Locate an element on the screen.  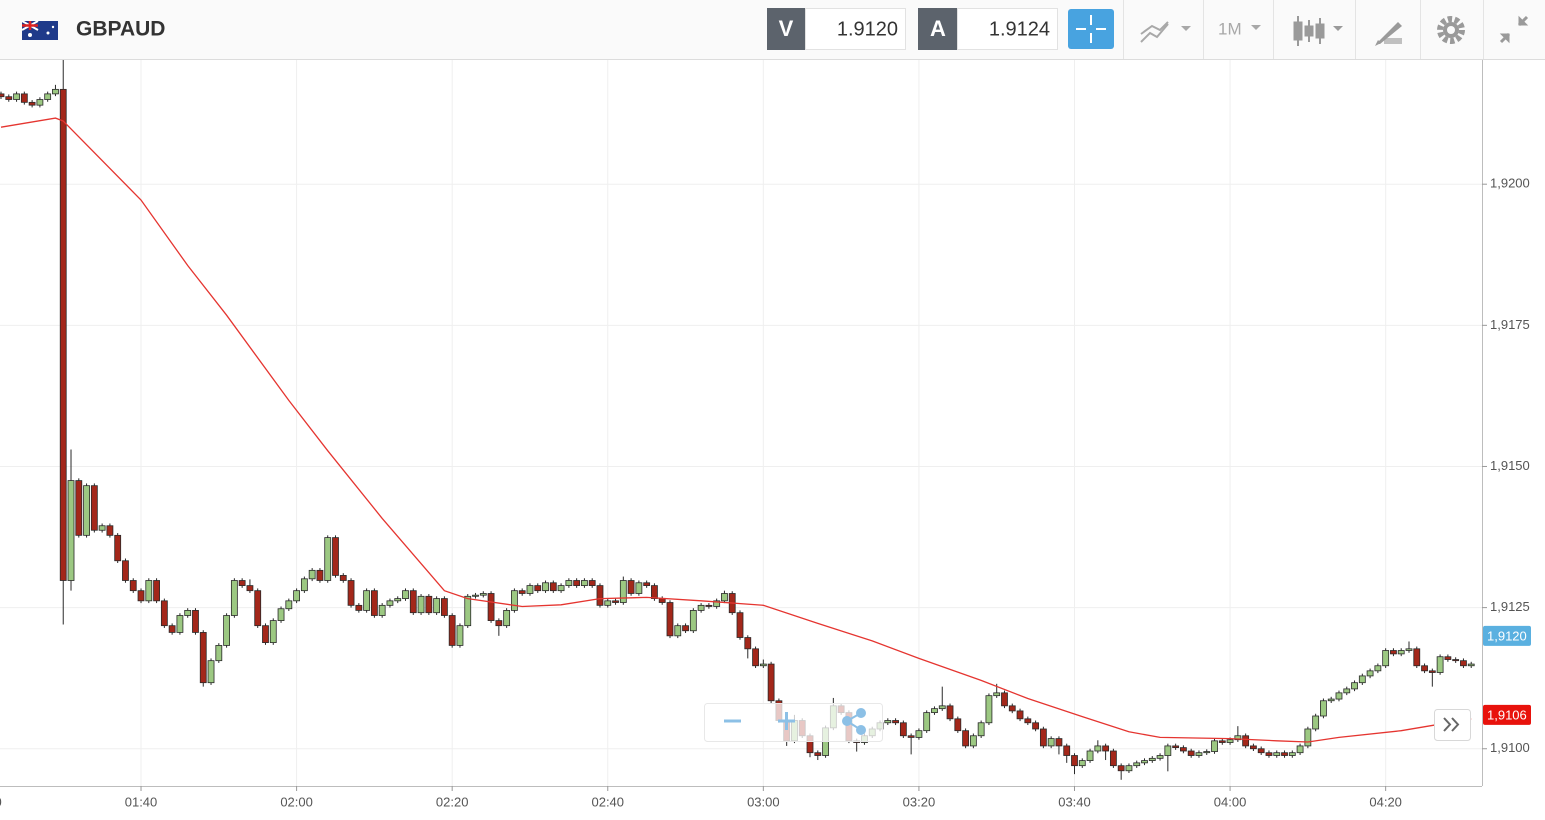
ask-label: A is located at coordinates (938, 28).